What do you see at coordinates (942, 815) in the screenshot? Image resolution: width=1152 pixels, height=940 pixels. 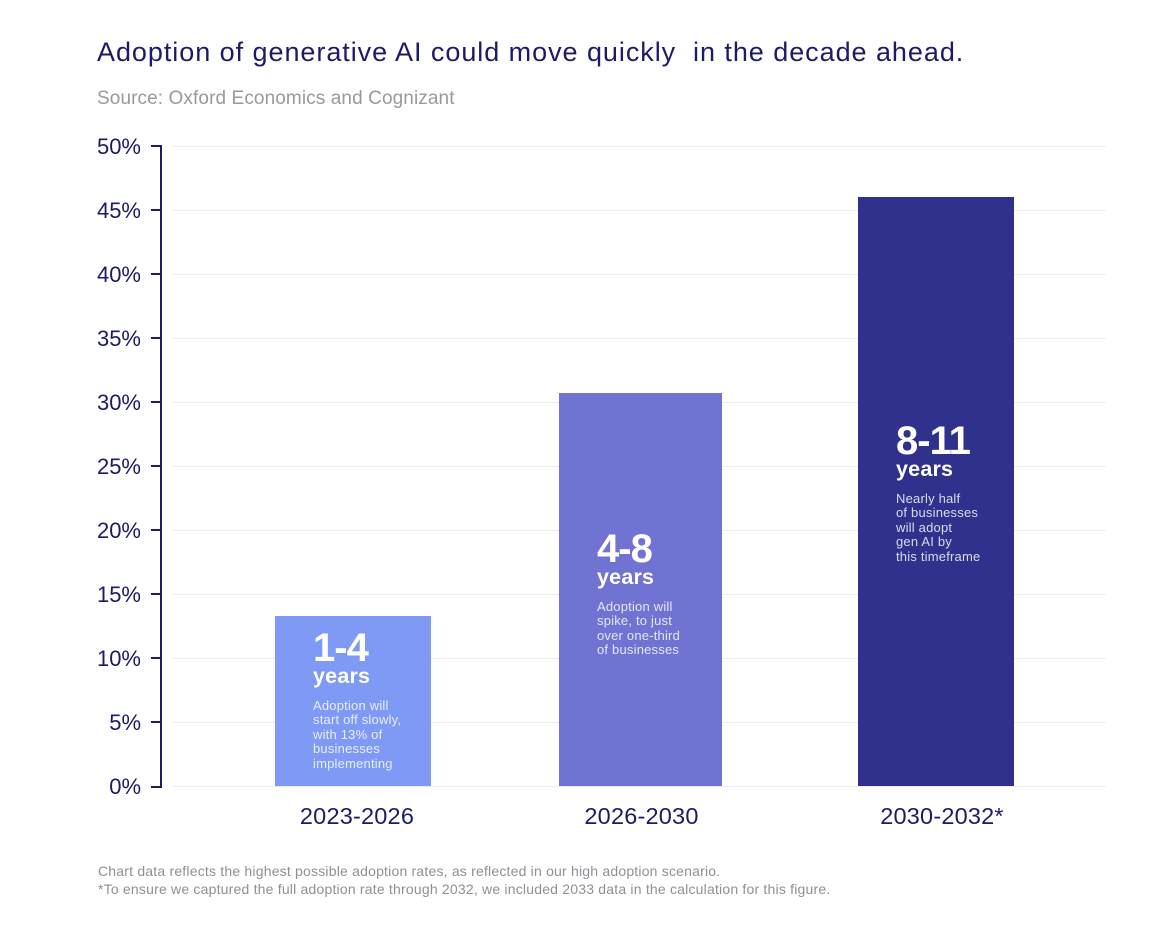 I see `x-axis-label: 2030-2032*` at bounding box center [942, 815].